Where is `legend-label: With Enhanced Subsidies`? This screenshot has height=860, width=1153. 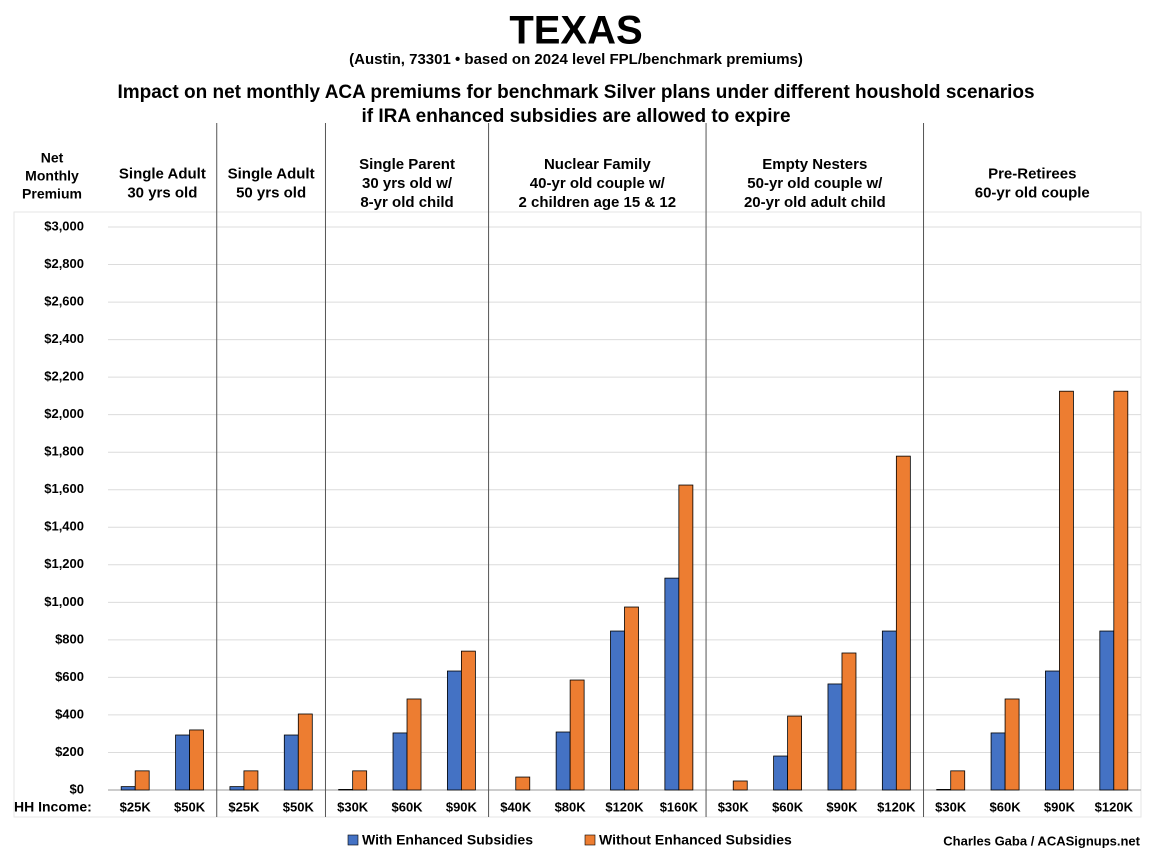
legend-label: With Enhanced Subsidies is located at coordinates (447, 840).